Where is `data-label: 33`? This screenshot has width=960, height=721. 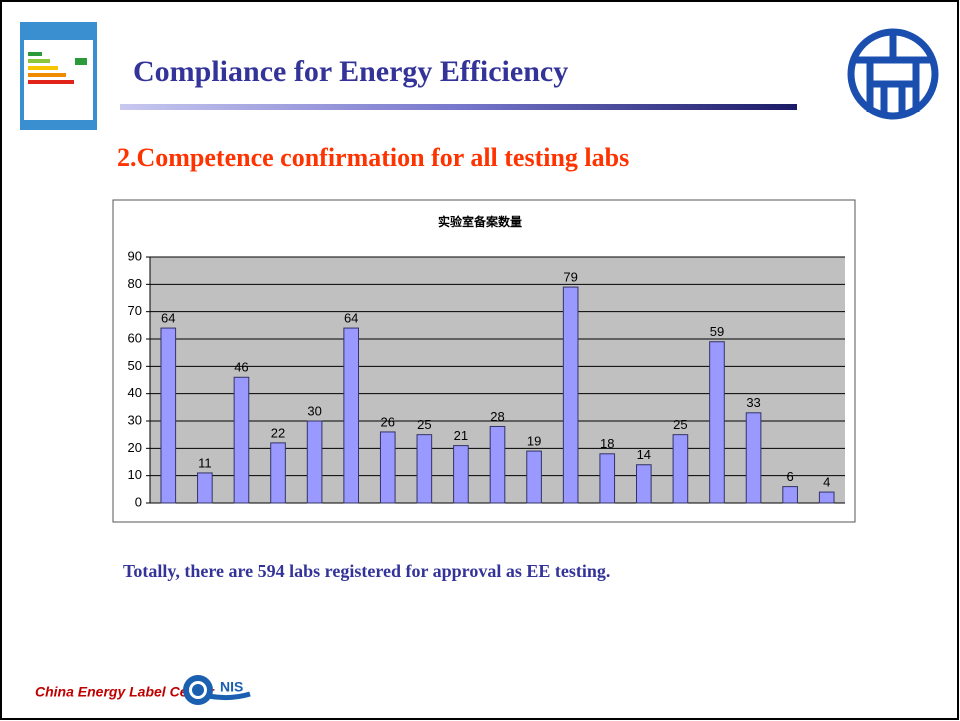 data-label: 33 is located at coordinates (753, 402).